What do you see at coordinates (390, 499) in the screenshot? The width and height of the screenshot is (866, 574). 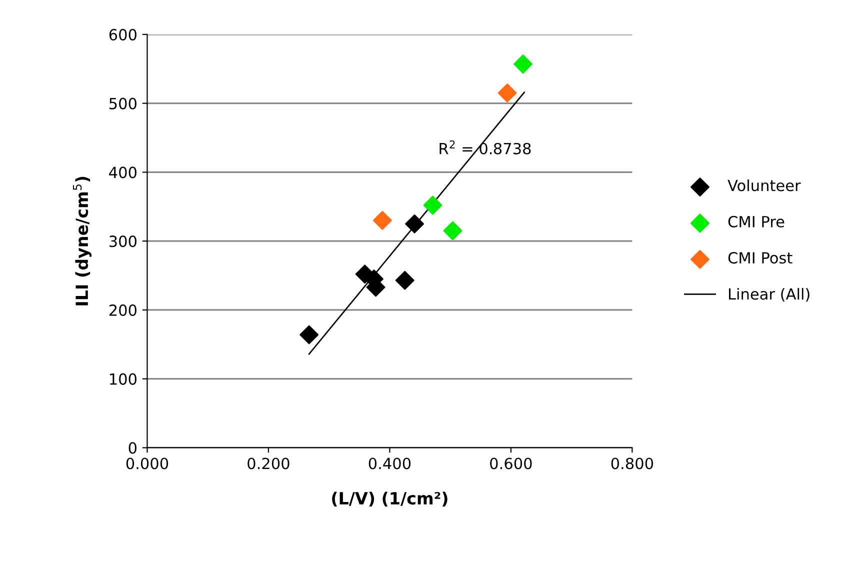 I see `x-axis-title: (L/V) (1/cm²)` at bounding box center [390, 499].